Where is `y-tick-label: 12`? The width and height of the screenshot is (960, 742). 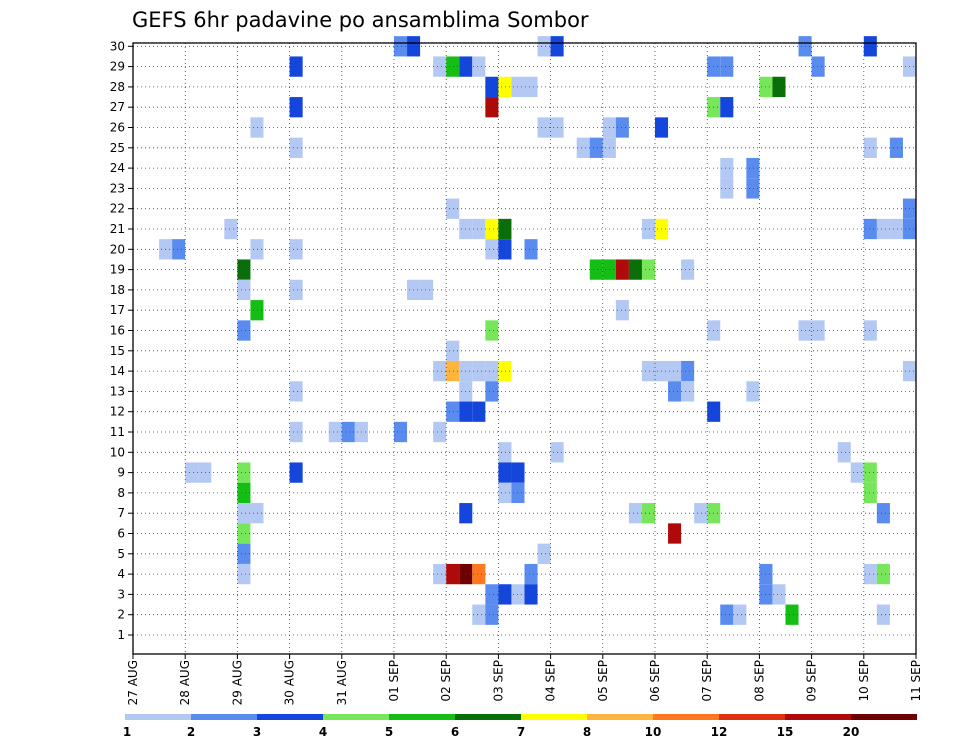
y-tick-label: 12 is located at coordinates (117, 412).